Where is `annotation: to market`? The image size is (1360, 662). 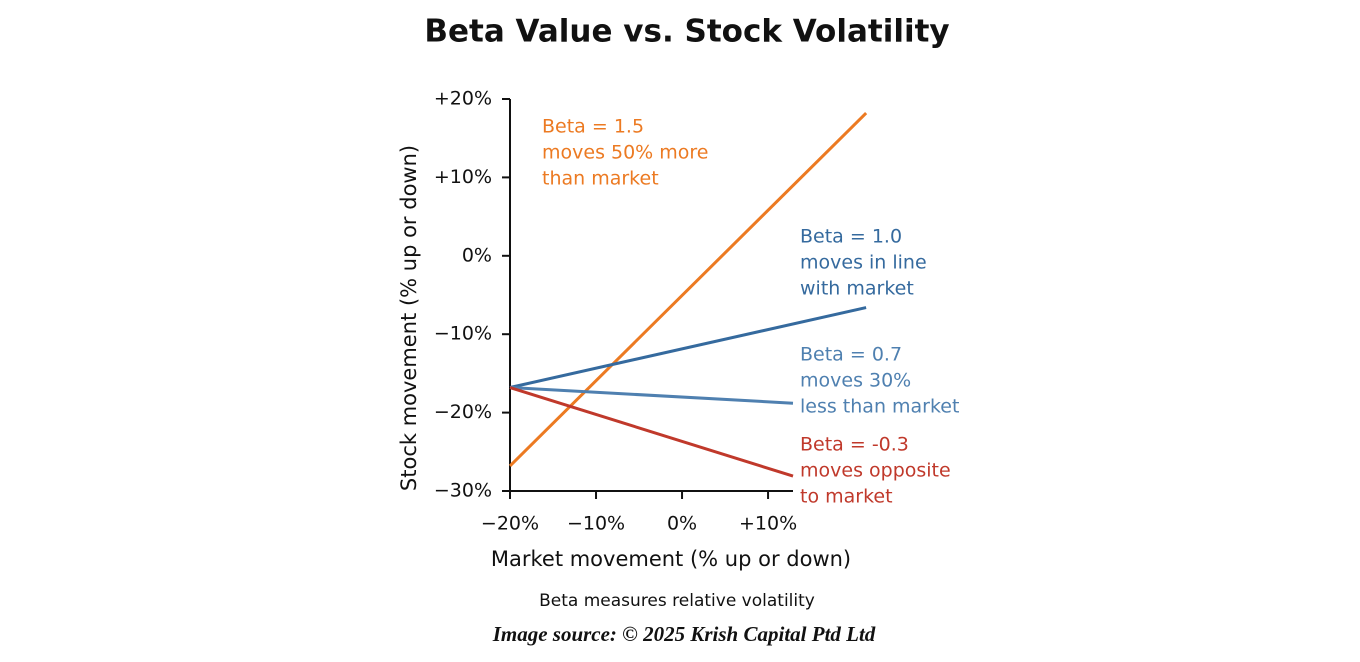 annotation: to market is located at coordinates (846, 497).